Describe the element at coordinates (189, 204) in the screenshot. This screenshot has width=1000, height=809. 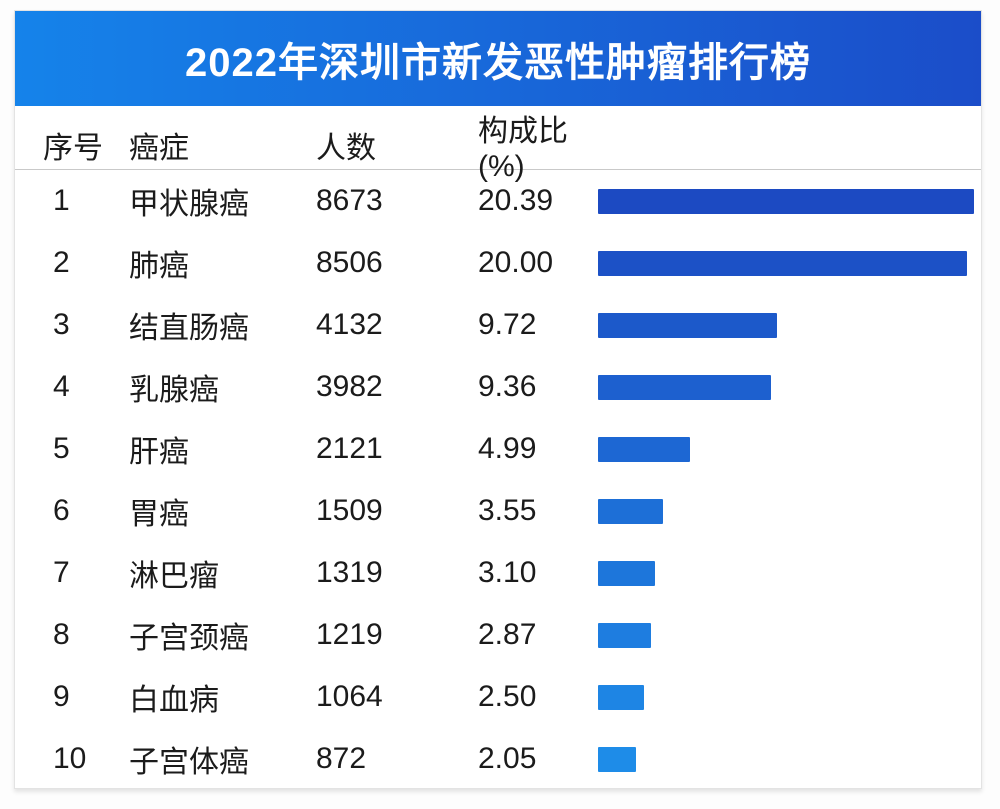
I see `cancer-cell: 甲状腺癌` at that location.